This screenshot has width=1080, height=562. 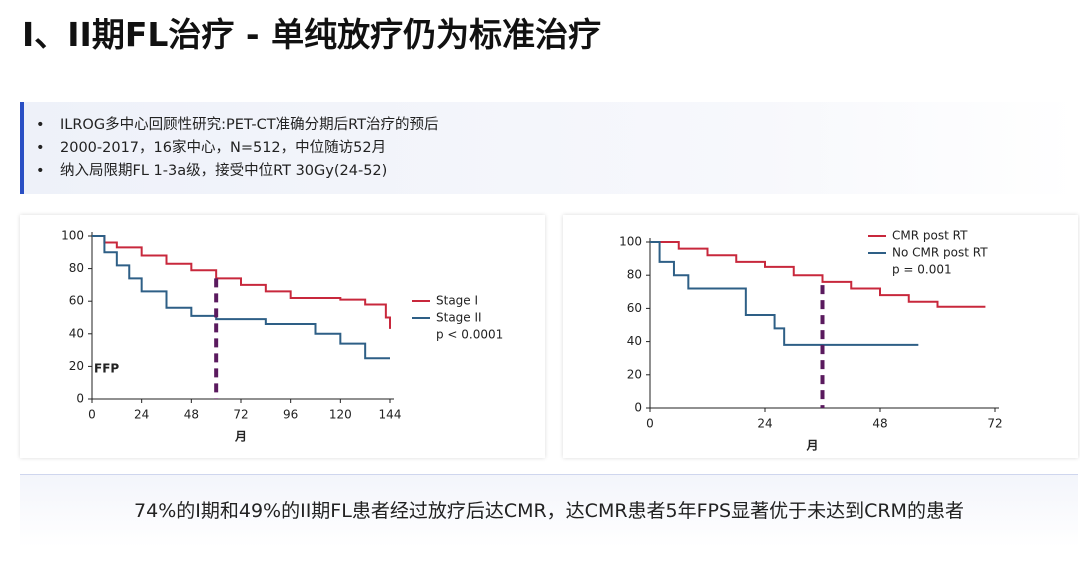 What do you see at coordinates (290, 415) in the screenshot?
I see `x-tick-label: 96` at bounding box center [290, 415].